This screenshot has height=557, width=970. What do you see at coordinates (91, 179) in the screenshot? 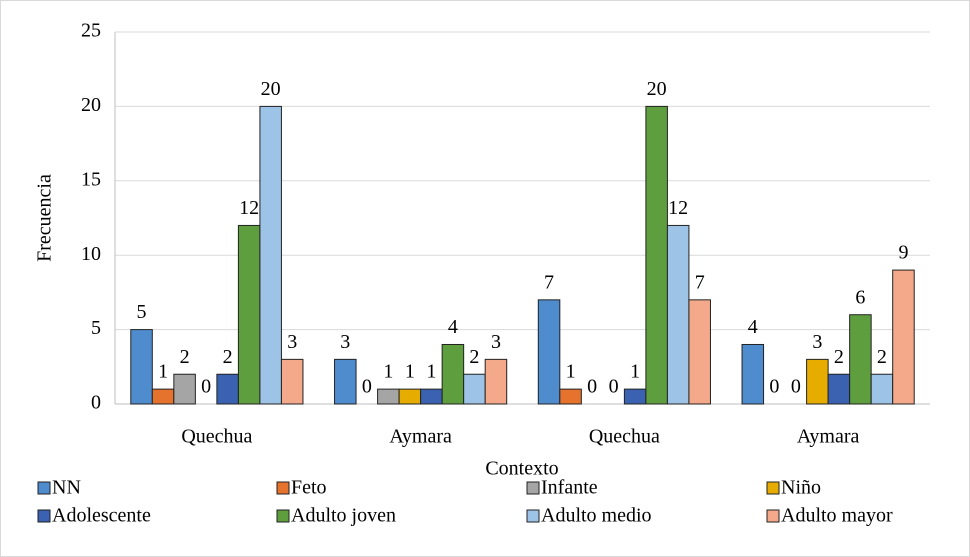
I see `y-tick-label: 15` at bounding box center [91, 179].